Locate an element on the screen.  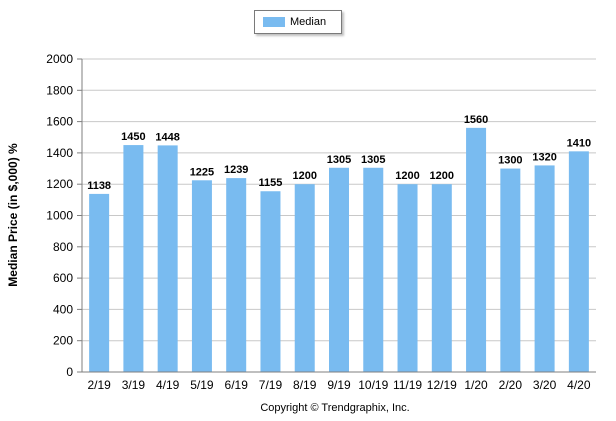
data-label-8-19: 1200 is located at coordinates (304, 176).